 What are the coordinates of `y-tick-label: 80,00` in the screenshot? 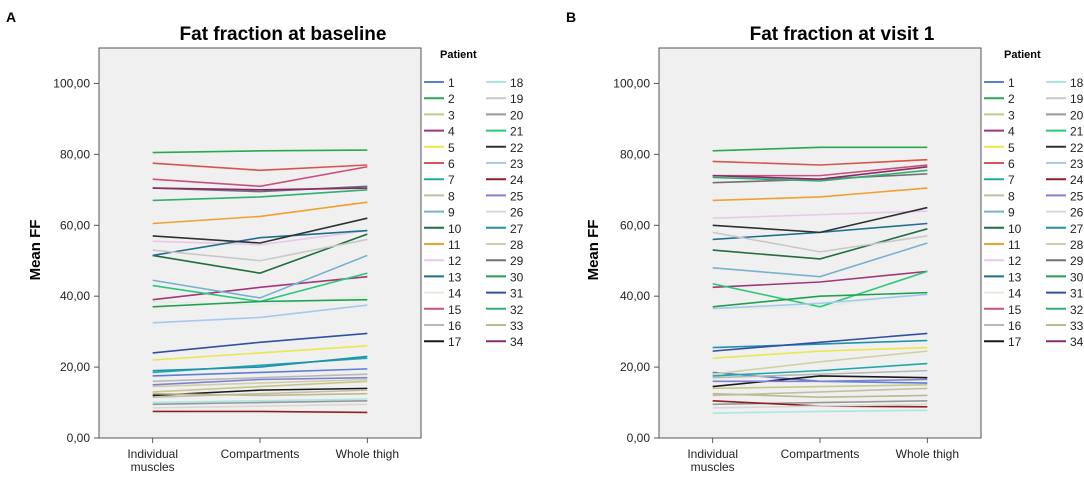 It's located at (635, 154).